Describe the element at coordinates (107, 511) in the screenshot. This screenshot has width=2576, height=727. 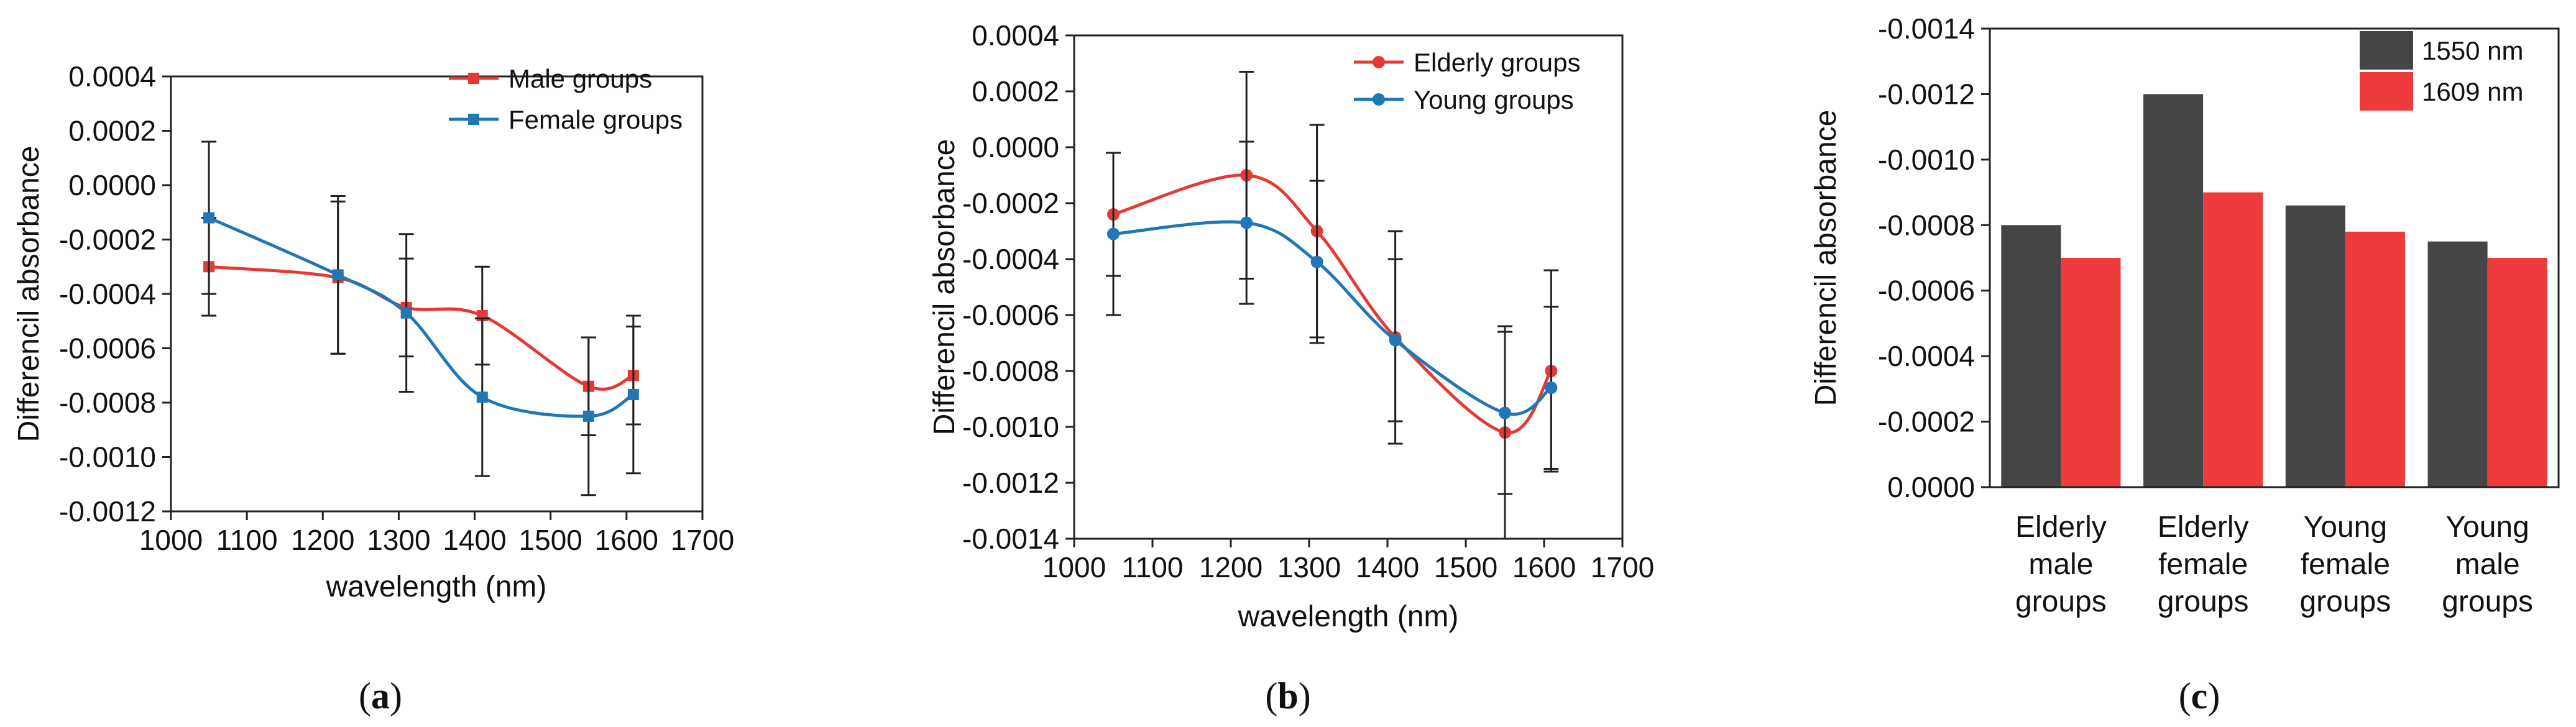
I see `panel-a-y-tick-label: -0.0012` at that location.